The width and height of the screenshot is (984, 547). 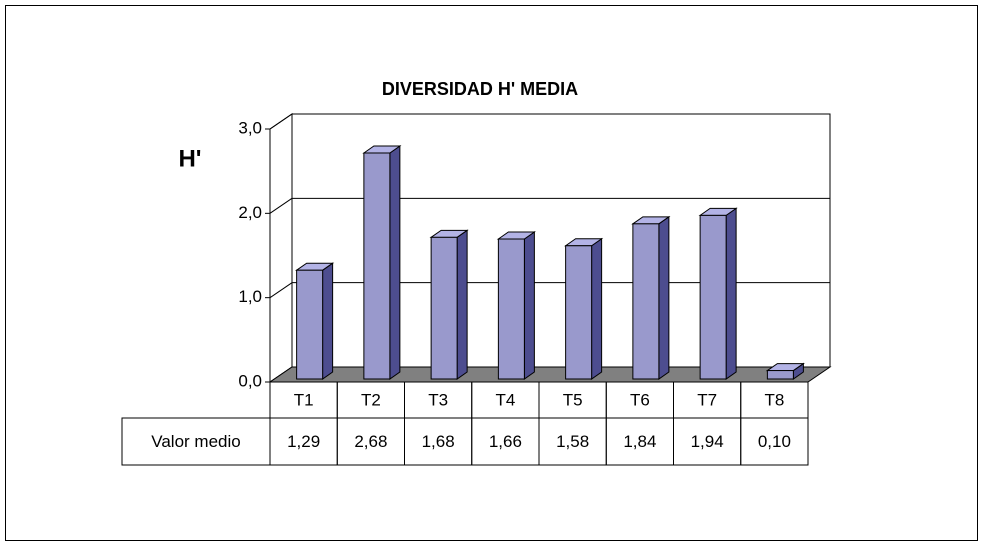 What do you see at coordinates (573, 399) in the screenshot?
I see `x-tick-label: T5` at bounding box center [573, 399].